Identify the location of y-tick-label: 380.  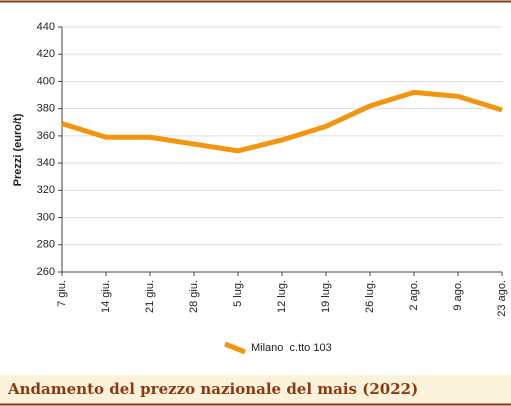
(46, 109).